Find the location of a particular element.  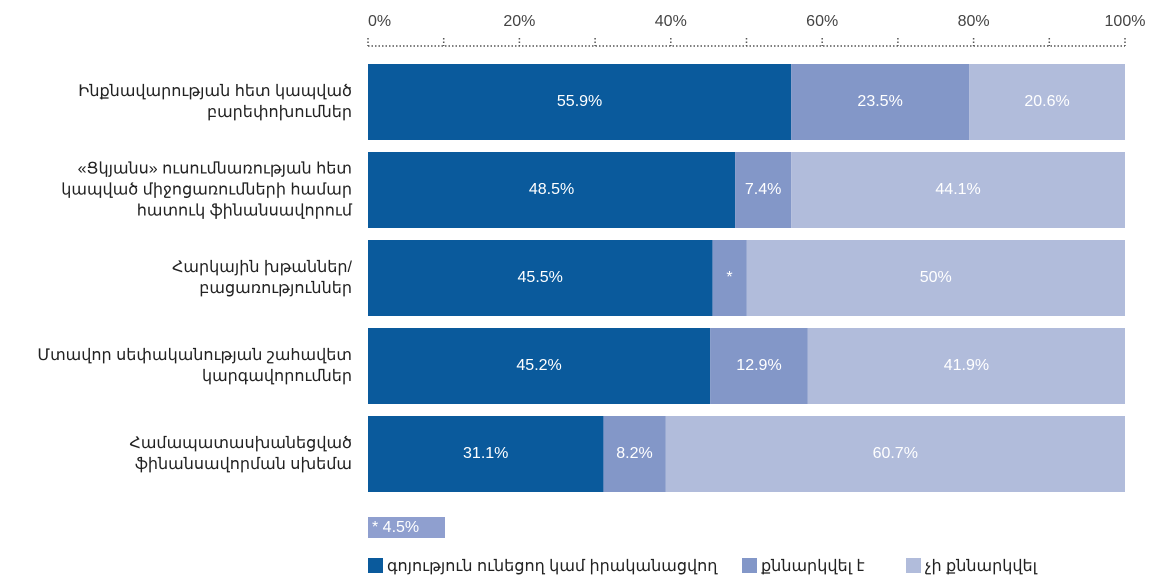

value-label: 12.9% is located at coordinates (758, 365).